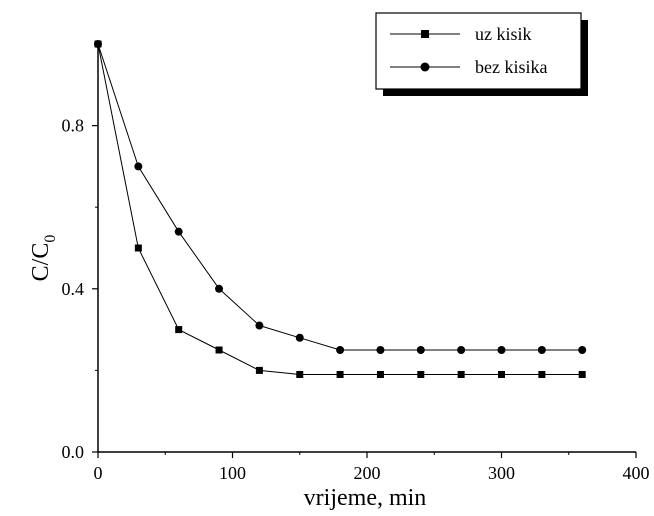 The height and width of the screenshot is (516, 654). Describe the element at coordinates (425, 34) in the screenshot. I see `square-marker-icon` at that location.